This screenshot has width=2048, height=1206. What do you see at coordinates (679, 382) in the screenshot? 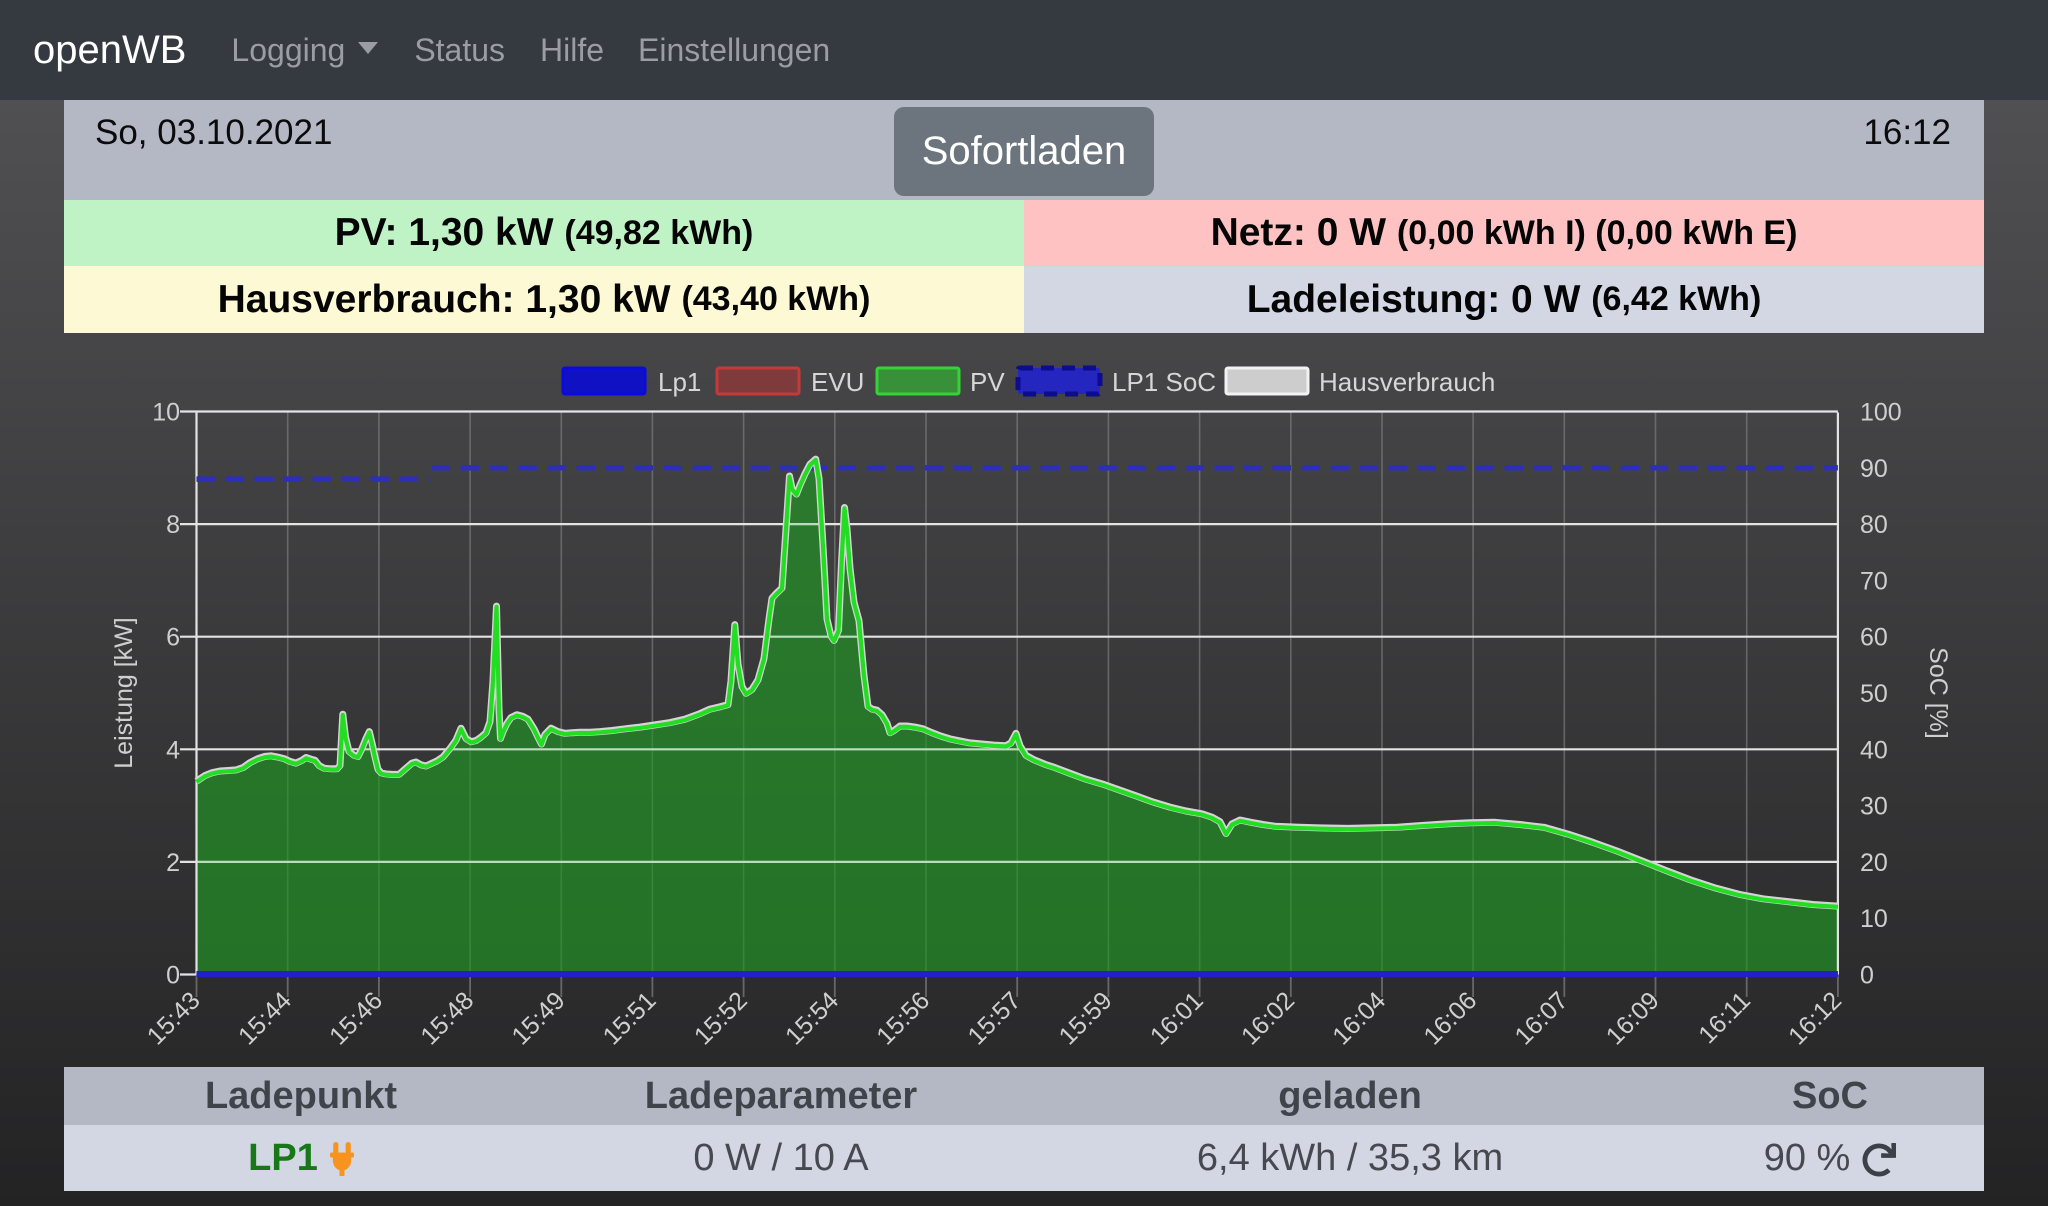
I see `svg-text: Lp1` at bounding box center [679, 382].